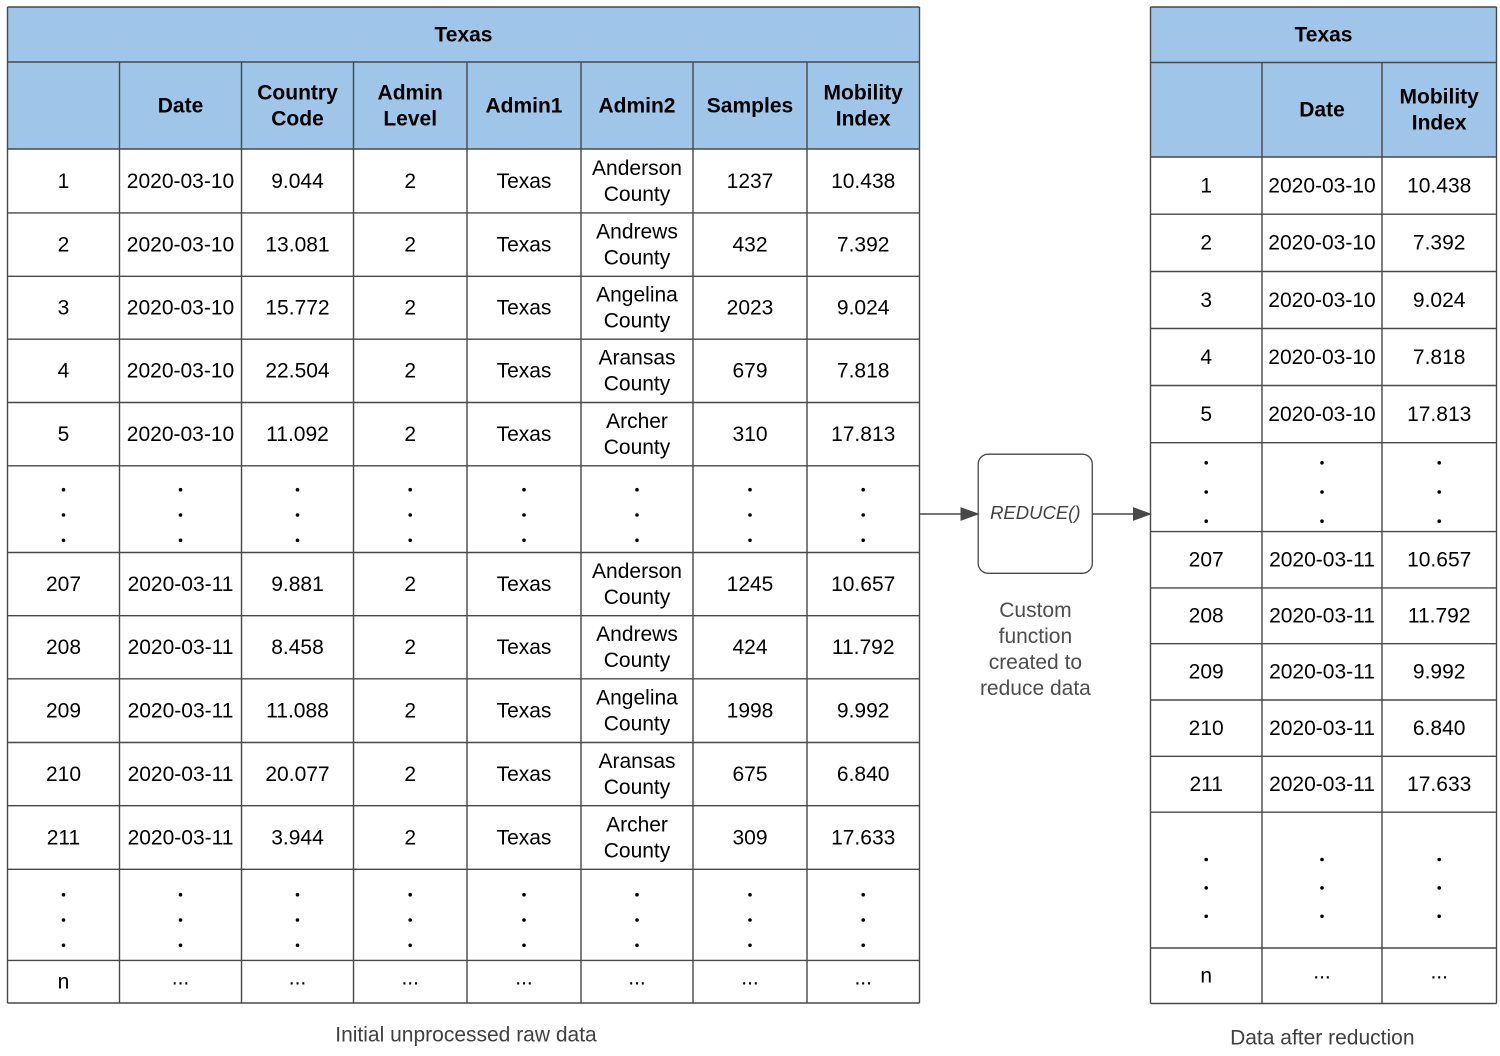 The height and width of the screenshot is (1056, 1500). I want to click on svg-text: 6.840, so click(863, 774).